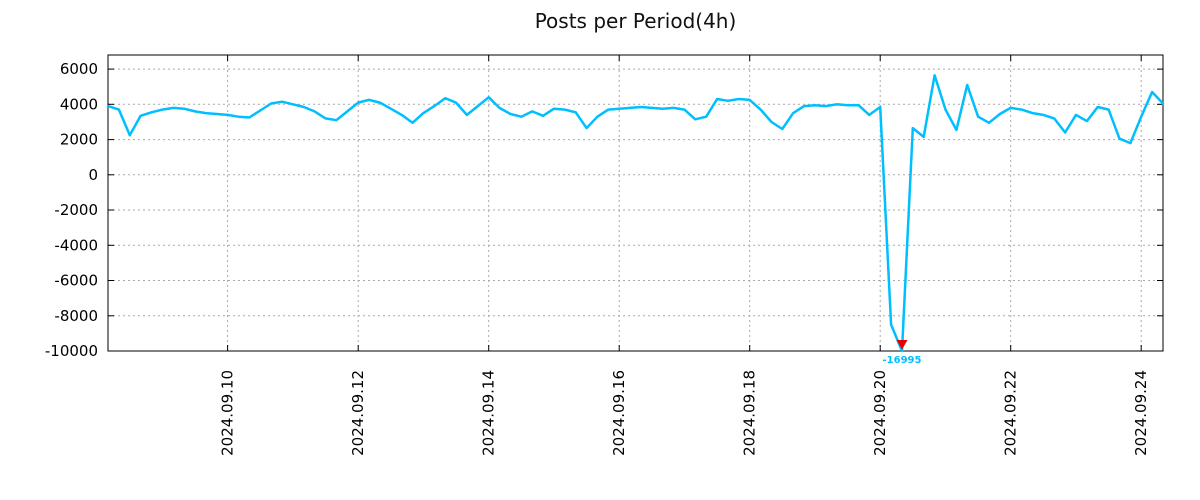 Image resolution: width=1200 pixels, height=500 pixels. What do you see at coordinates (76, 245) in the screenshot?
I see `y-tick-label: -4000` at bounding box center [76, 245].